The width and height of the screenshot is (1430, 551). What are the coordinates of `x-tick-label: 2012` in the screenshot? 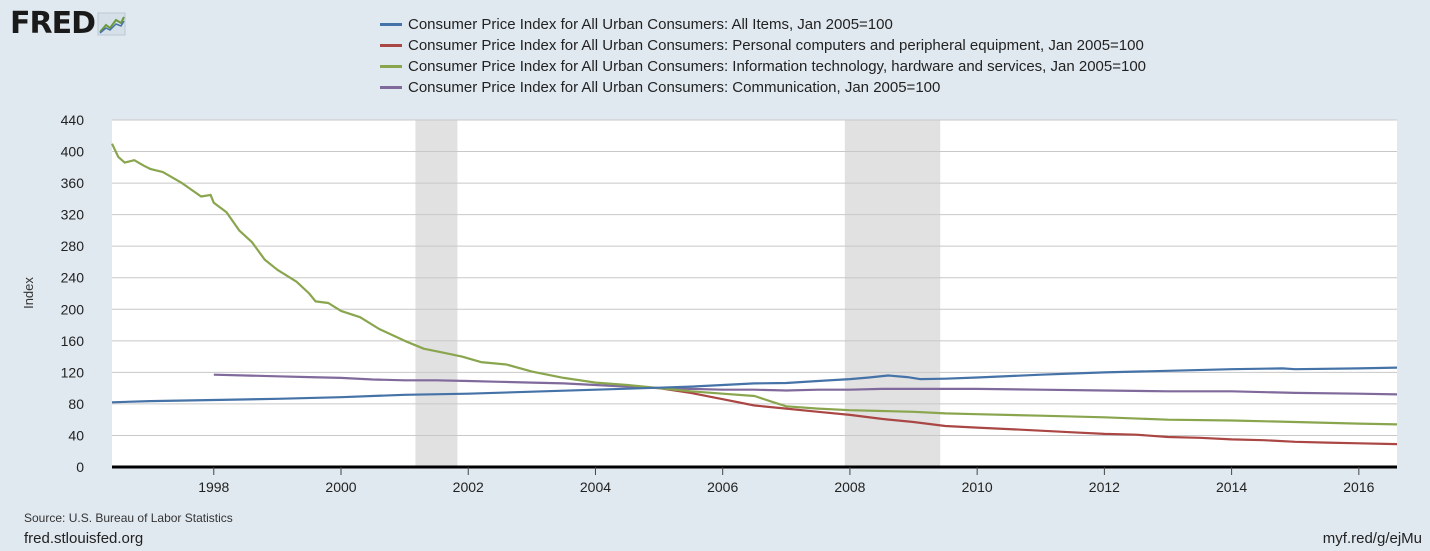 It's located at (1104, 487).